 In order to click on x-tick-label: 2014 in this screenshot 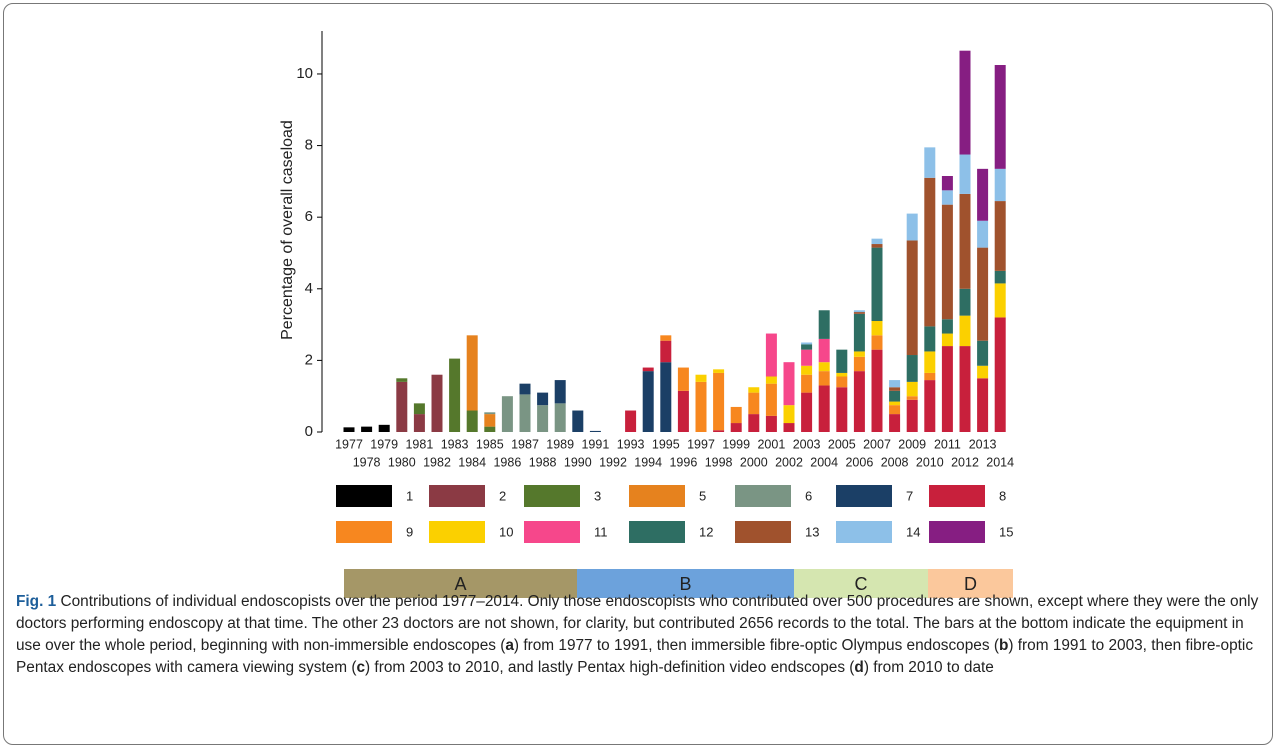, I will do `click(1000, 462)`.